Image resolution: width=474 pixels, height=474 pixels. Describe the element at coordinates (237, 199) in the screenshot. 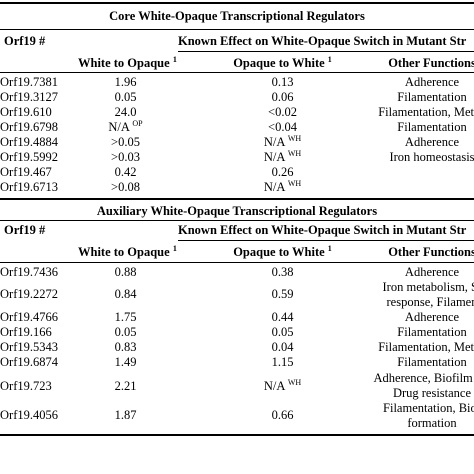

I see `aux-top-rule` at that location.